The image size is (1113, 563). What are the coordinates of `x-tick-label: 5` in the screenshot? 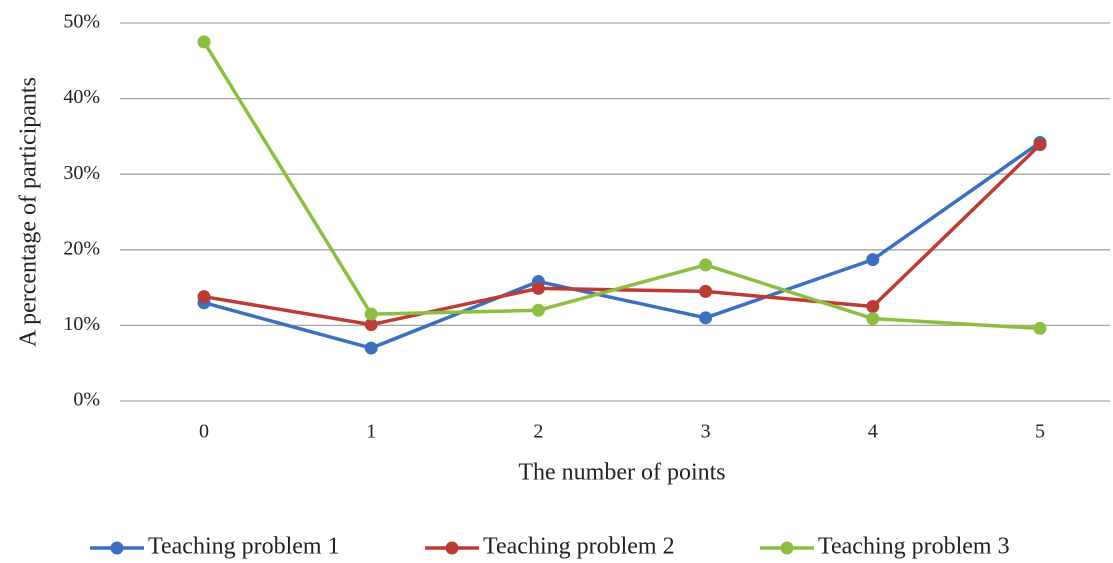 It's located at (1040, 432).